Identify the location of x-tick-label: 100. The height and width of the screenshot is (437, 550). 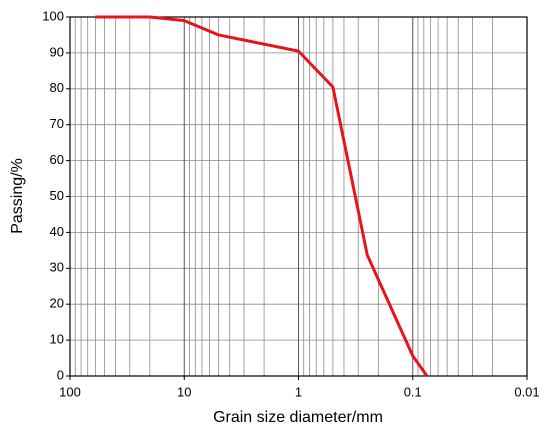
(70, 391).